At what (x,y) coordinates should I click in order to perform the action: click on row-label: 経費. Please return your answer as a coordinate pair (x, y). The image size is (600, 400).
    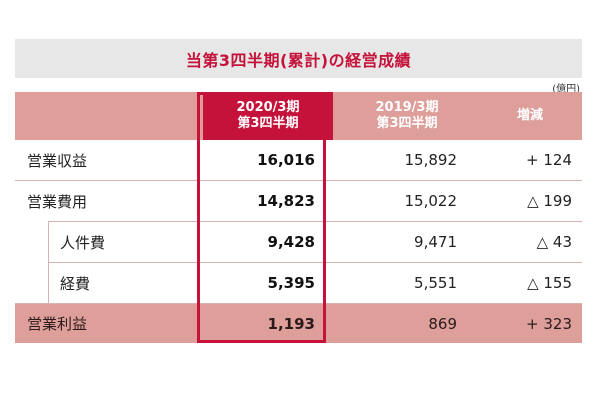
    Looking at the image, I should click on (75, 283).